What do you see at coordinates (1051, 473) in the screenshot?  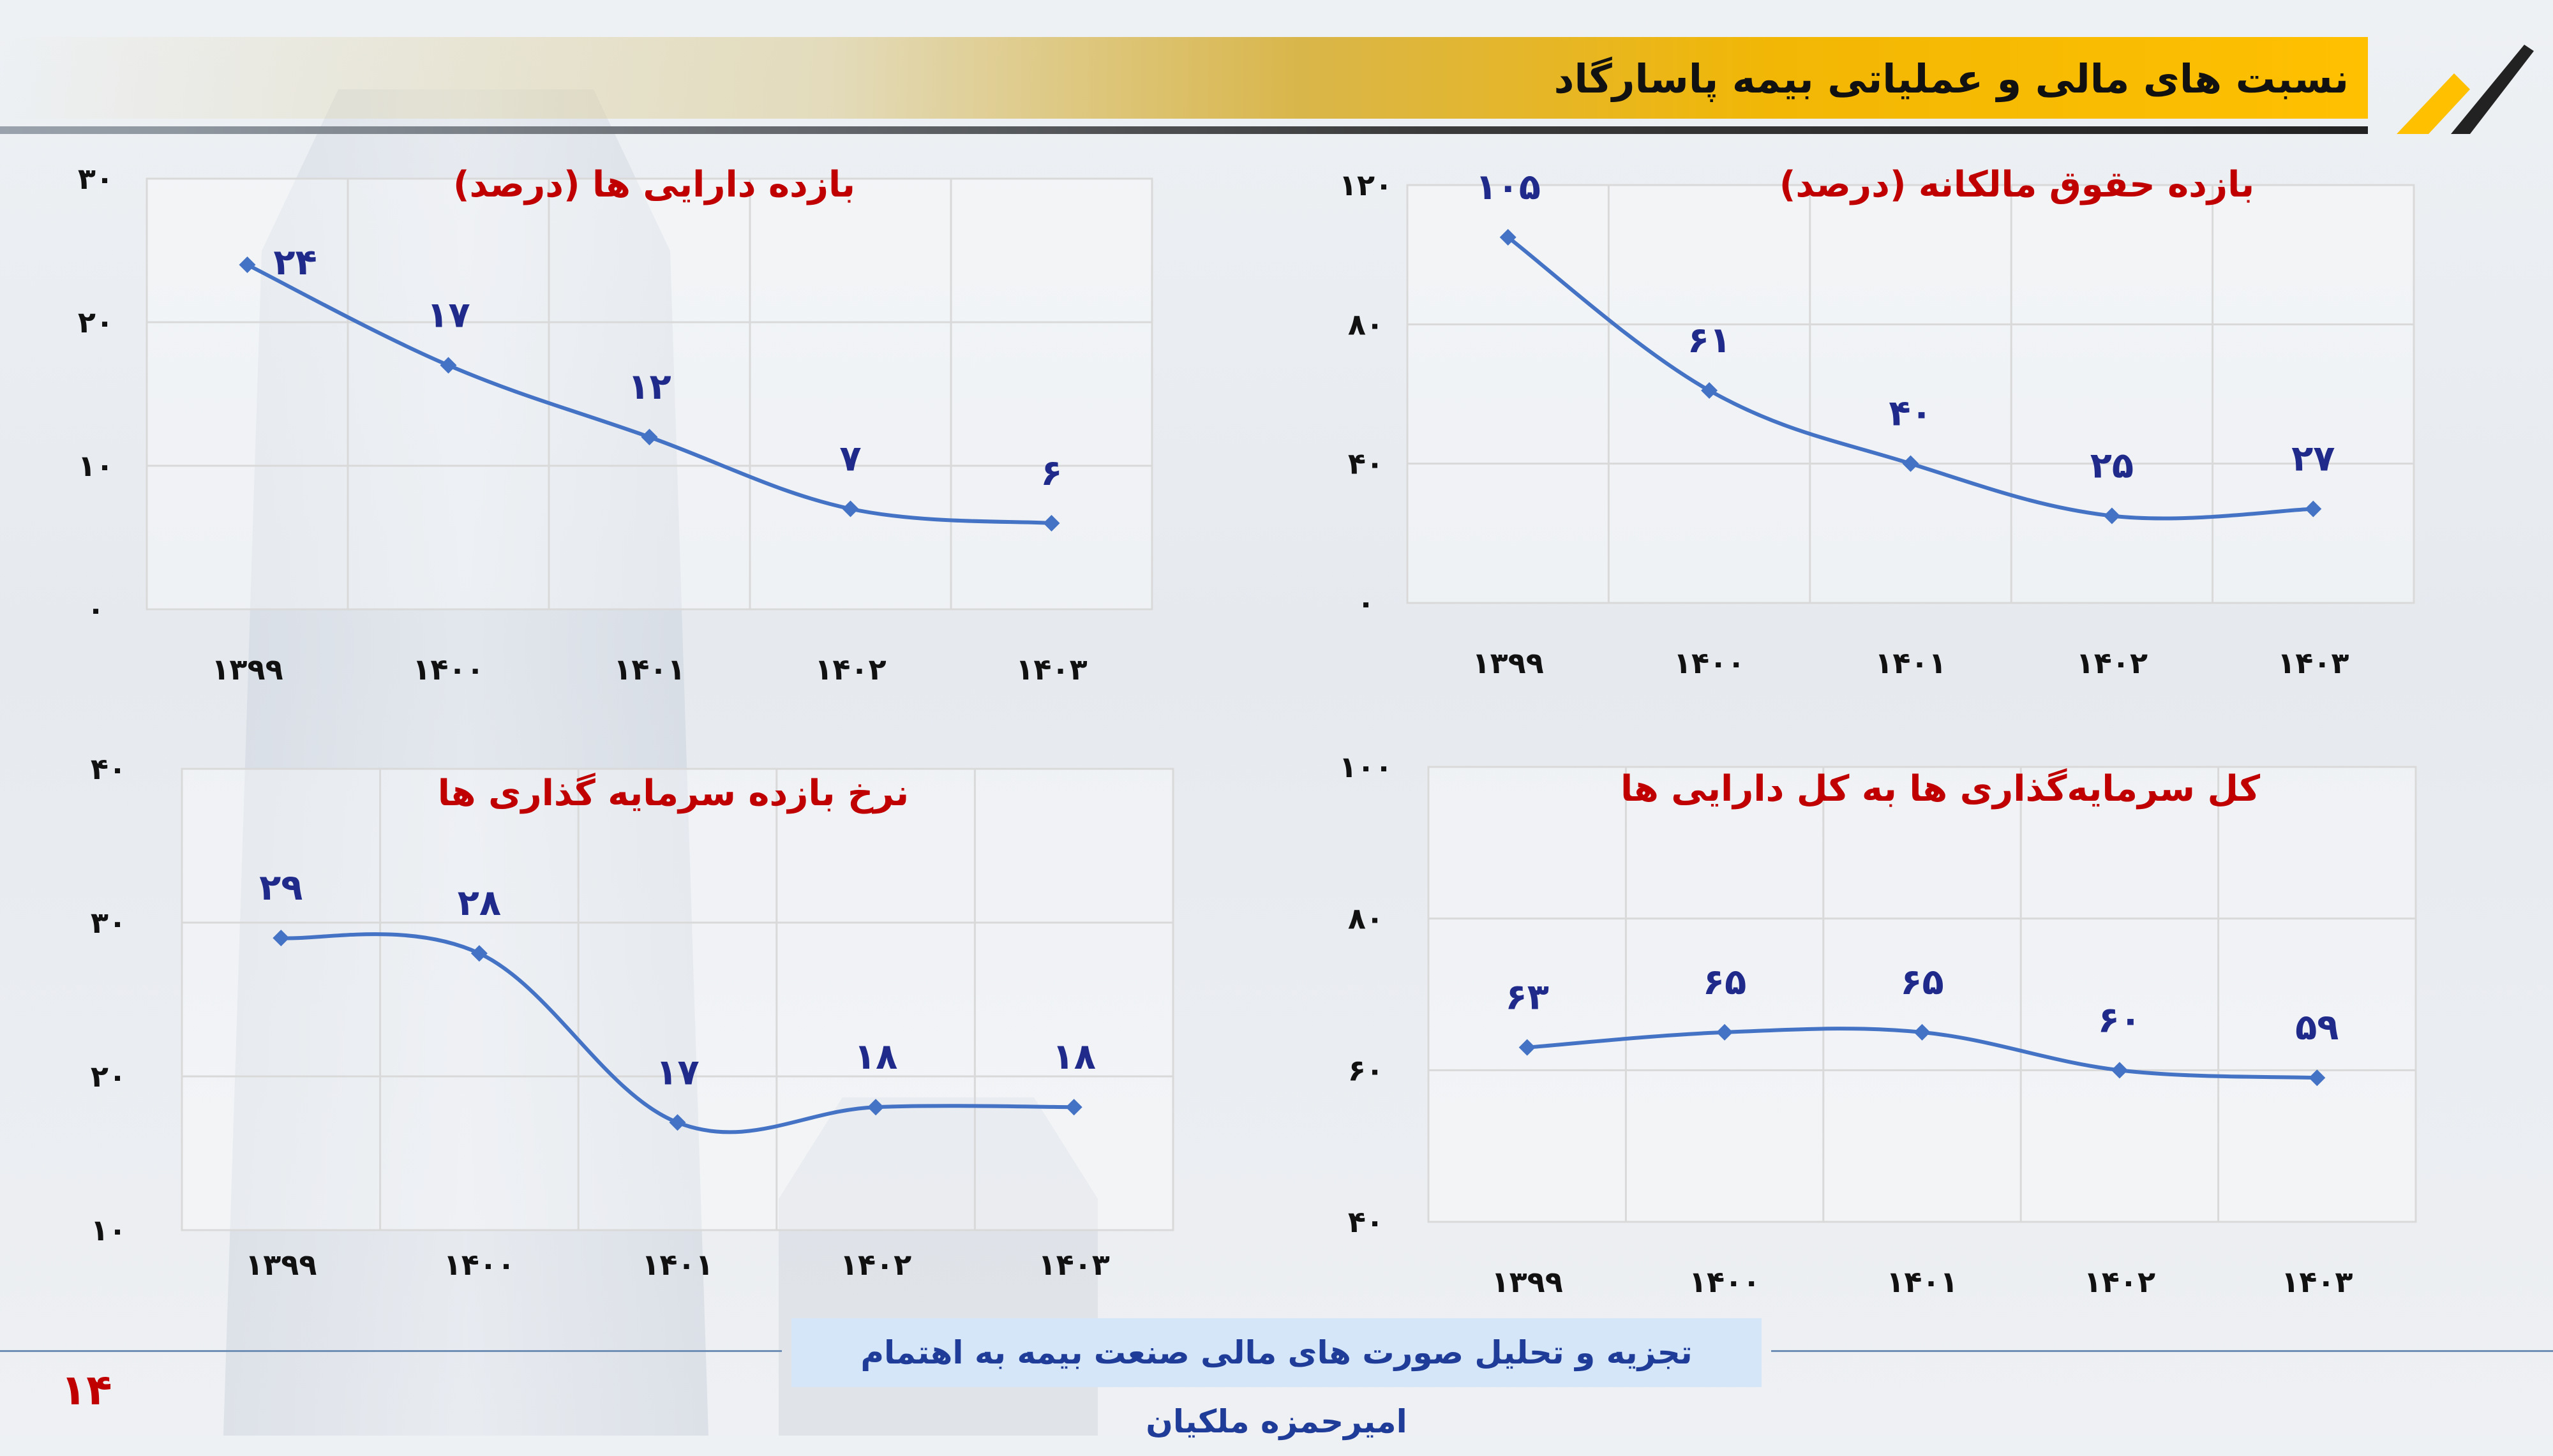 I see `data-label: ۶` at bounding box center [1051, 473].